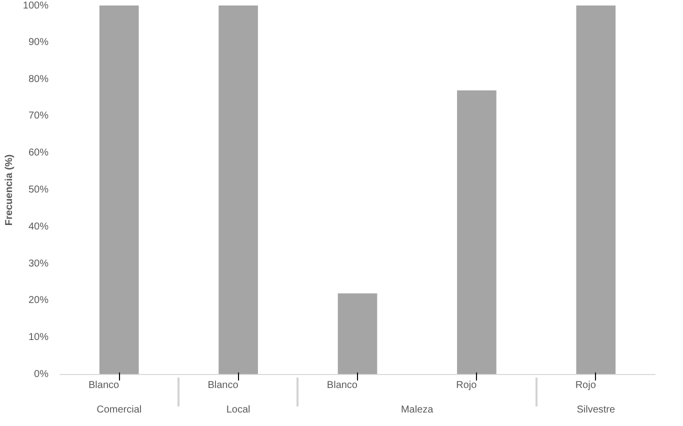 This screenshot has width=683, height=426. I want to click on y-tick-label: 40%, so click(38, 226).